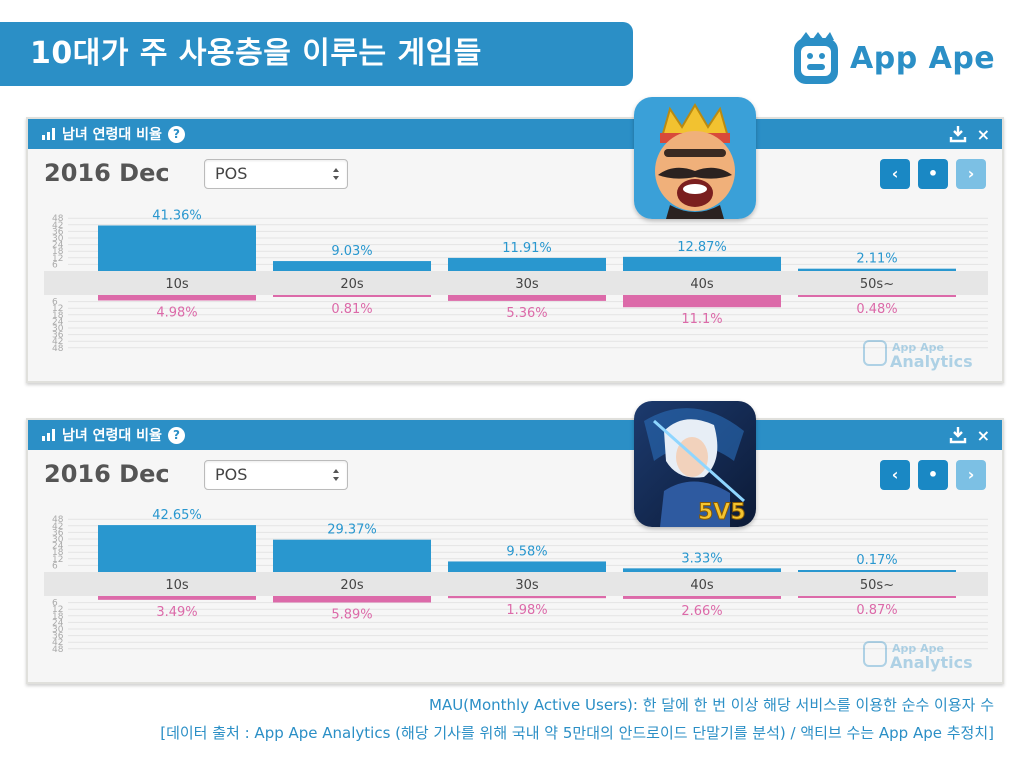 The image size is (1024, 763). What do you see at coordinates (527, 248) in the screenshot?
I see `male-value-label: 11.91%` at bounding box center [527, 248].